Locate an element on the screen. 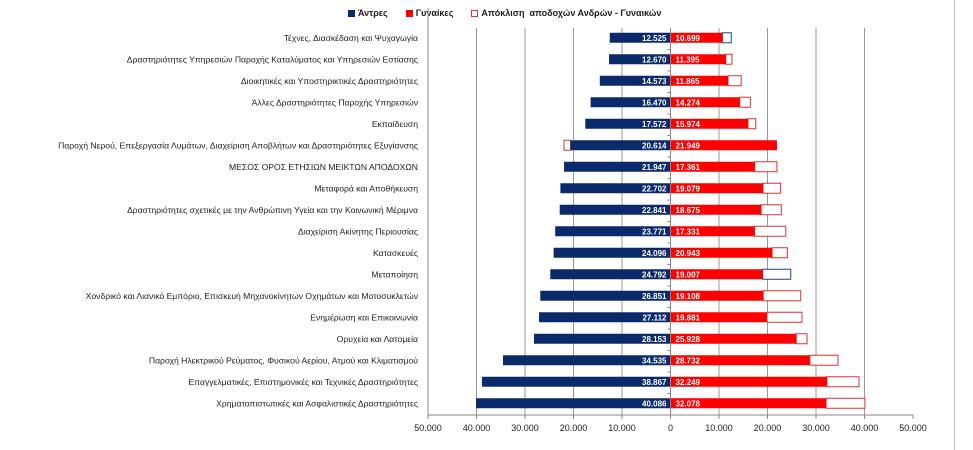  women-data-label: 32.078 is located at coordinates (688, 403).